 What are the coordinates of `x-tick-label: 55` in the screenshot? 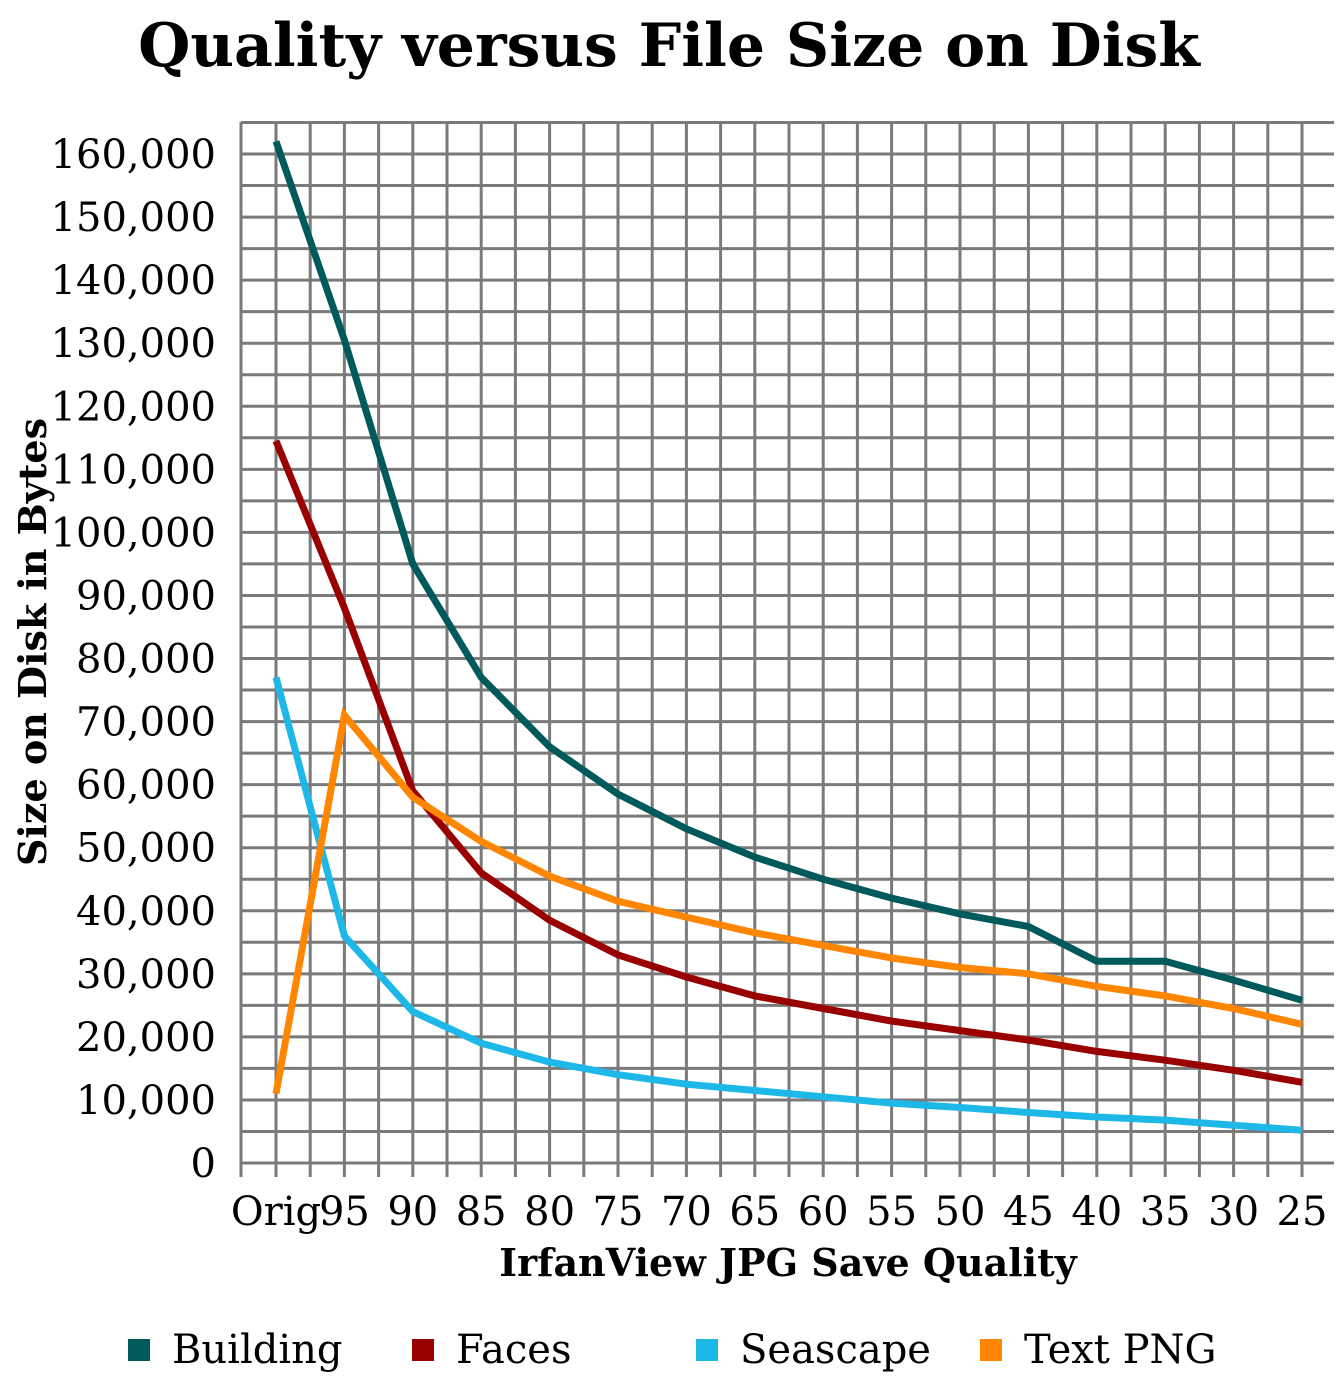 It's located at (891, 1212).